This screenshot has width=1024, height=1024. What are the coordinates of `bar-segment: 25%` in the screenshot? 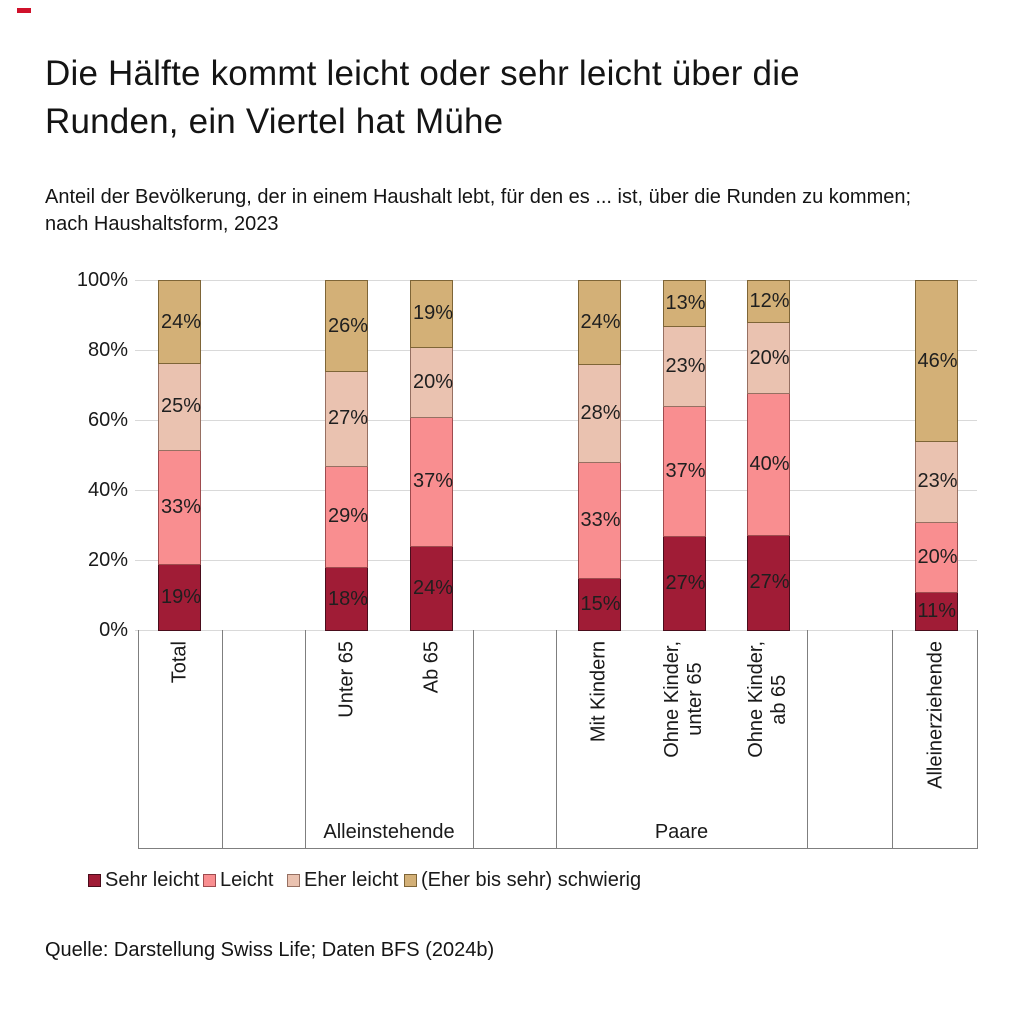 It's located at (179, 407).